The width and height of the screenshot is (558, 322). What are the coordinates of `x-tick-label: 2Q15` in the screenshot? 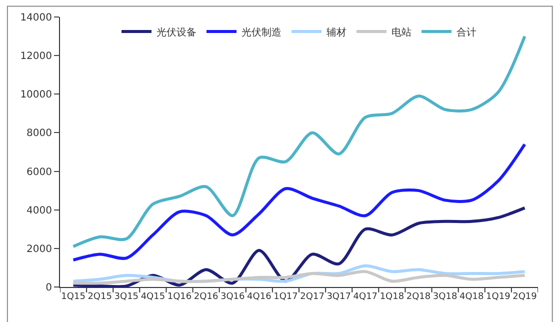 It's located at (100, 297).